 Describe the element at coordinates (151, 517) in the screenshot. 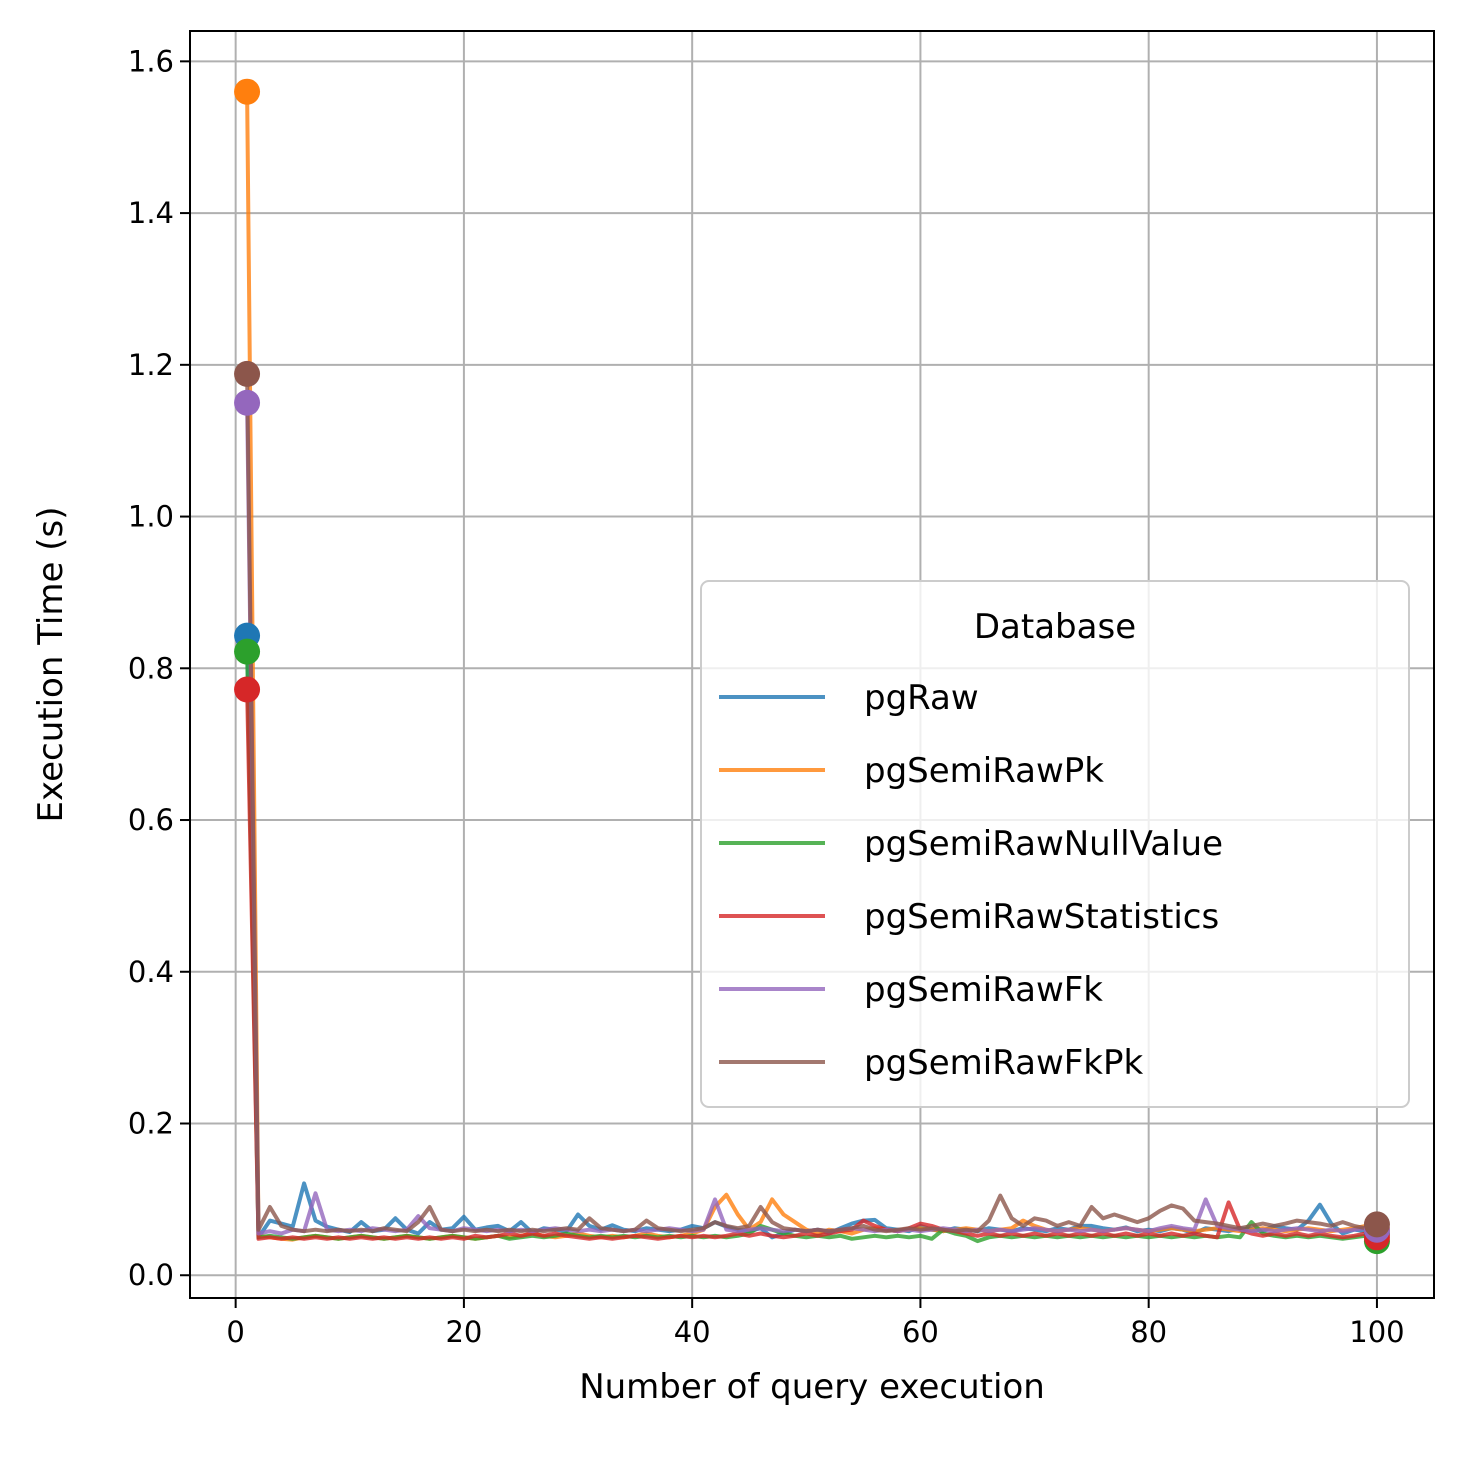

I see `y-tick-label: 1.0` at that location.